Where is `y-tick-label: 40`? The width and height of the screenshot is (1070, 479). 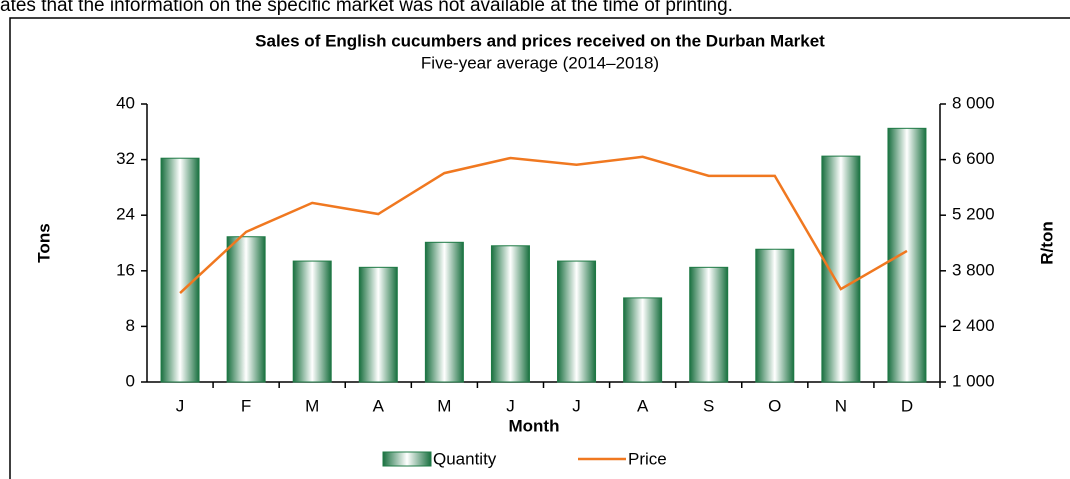
y-tick-label: 40 is located at coordinates (125, 102).